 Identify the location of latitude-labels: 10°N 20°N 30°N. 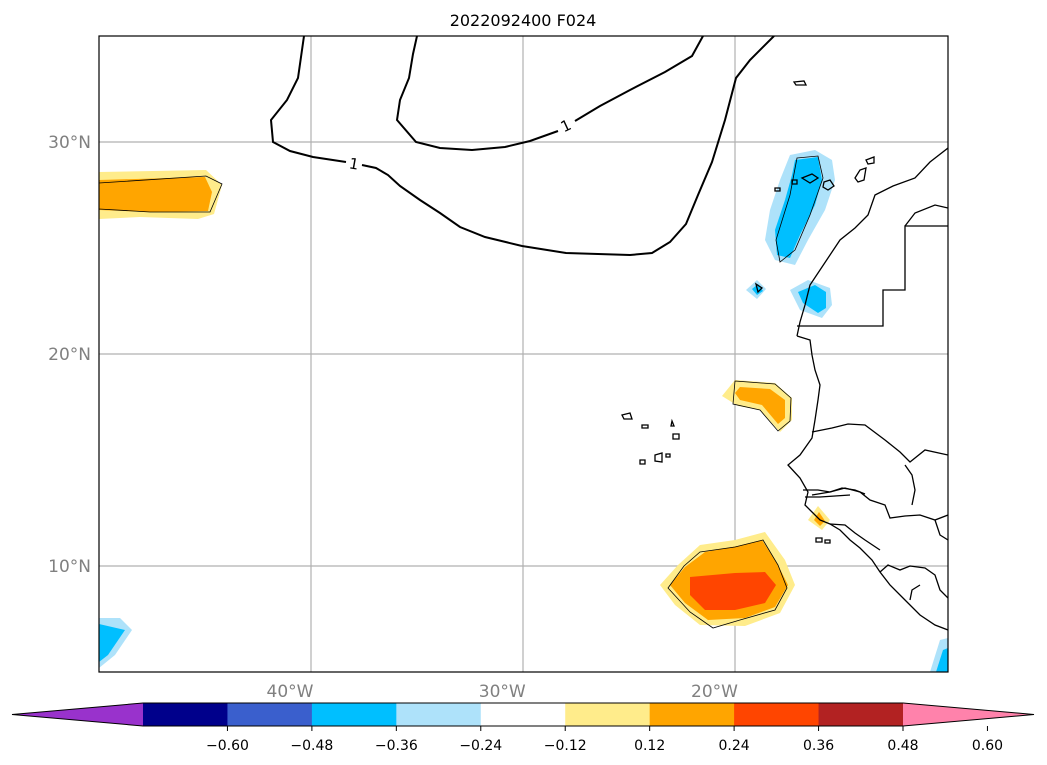
(69, 355).